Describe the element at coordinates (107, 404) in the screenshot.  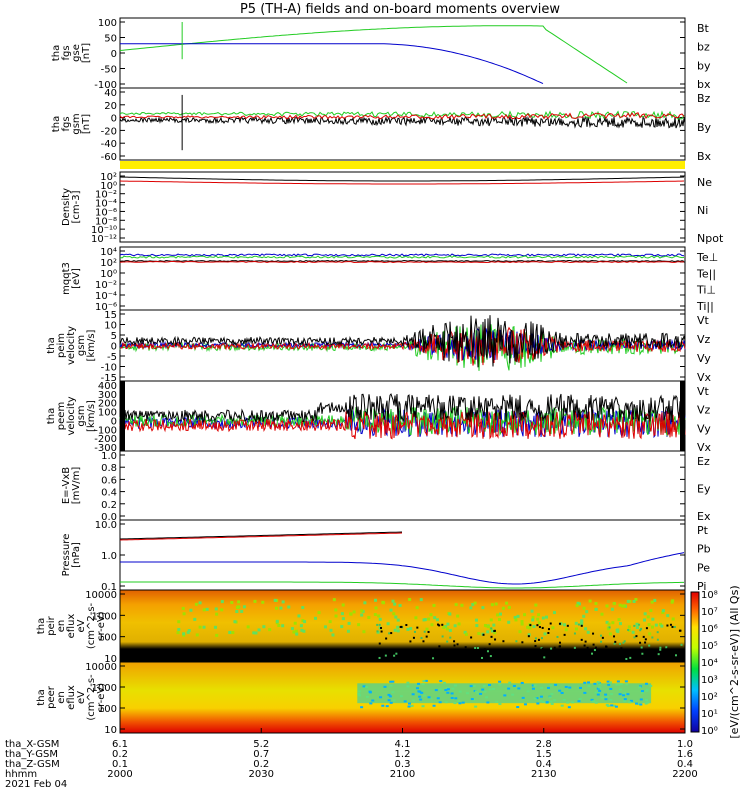
I see `y-tick-label: 200` at that location.